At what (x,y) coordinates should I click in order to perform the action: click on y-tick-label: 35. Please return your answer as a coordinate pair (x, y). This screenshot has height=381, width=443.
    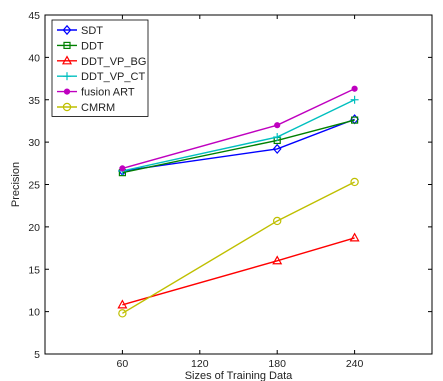
    Looking at the image, I should click on (34, 101).